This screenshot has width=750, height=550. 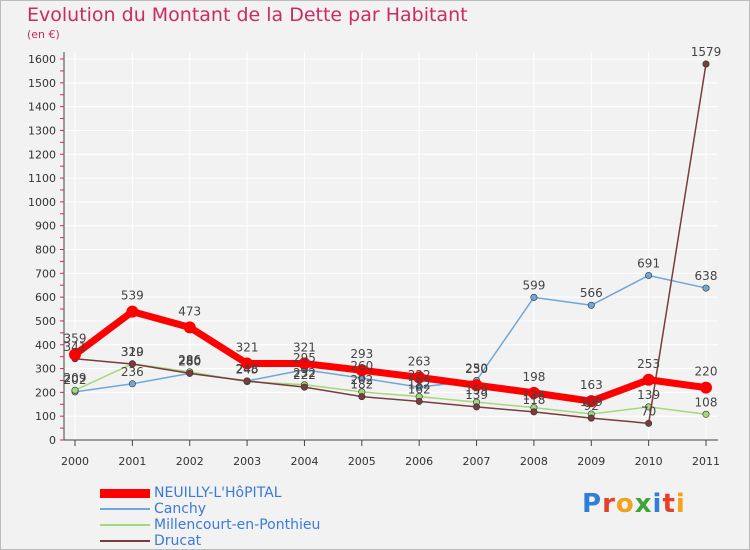 What do you see at coordinates (533, 285) in the screenshot?
I see `data-label: 599` at bounding box center [533, 285].